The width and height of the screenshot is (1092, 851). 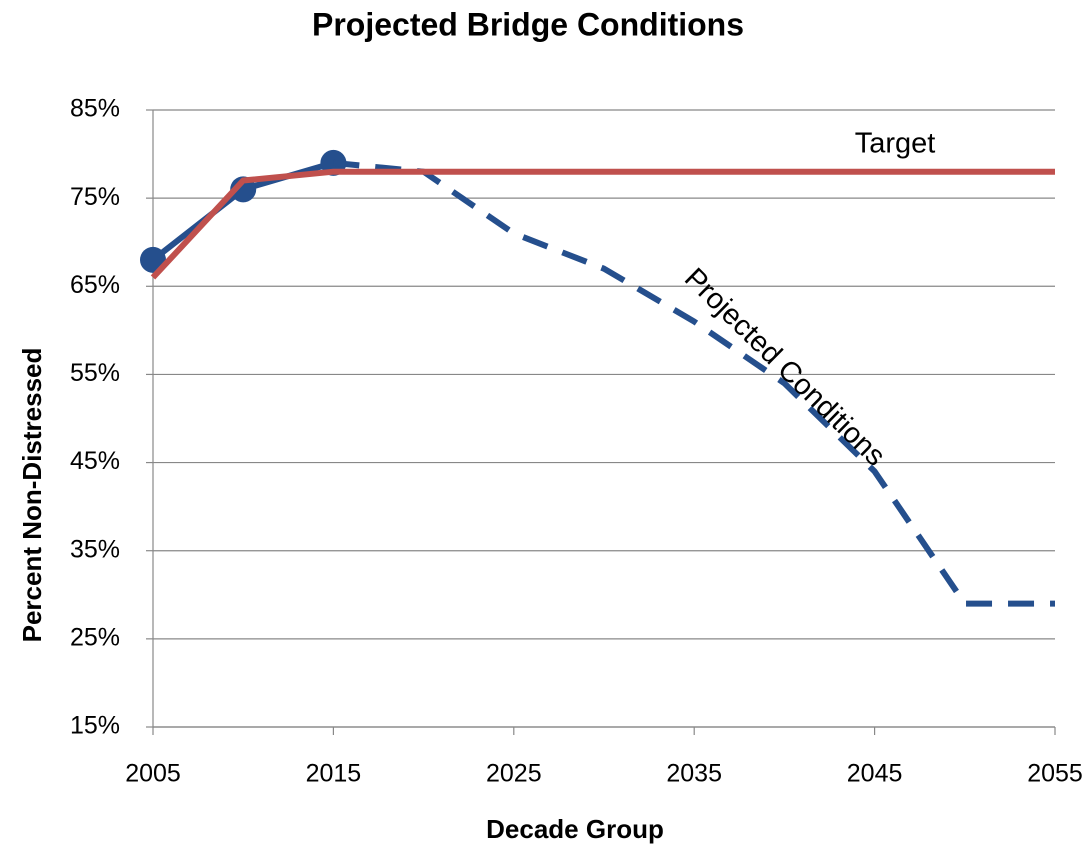 What do you see at coordinates (528, 24) in the screenshot?
I see `chart-title: Projected Bridge Conditions` at bounding box center [528, 24].